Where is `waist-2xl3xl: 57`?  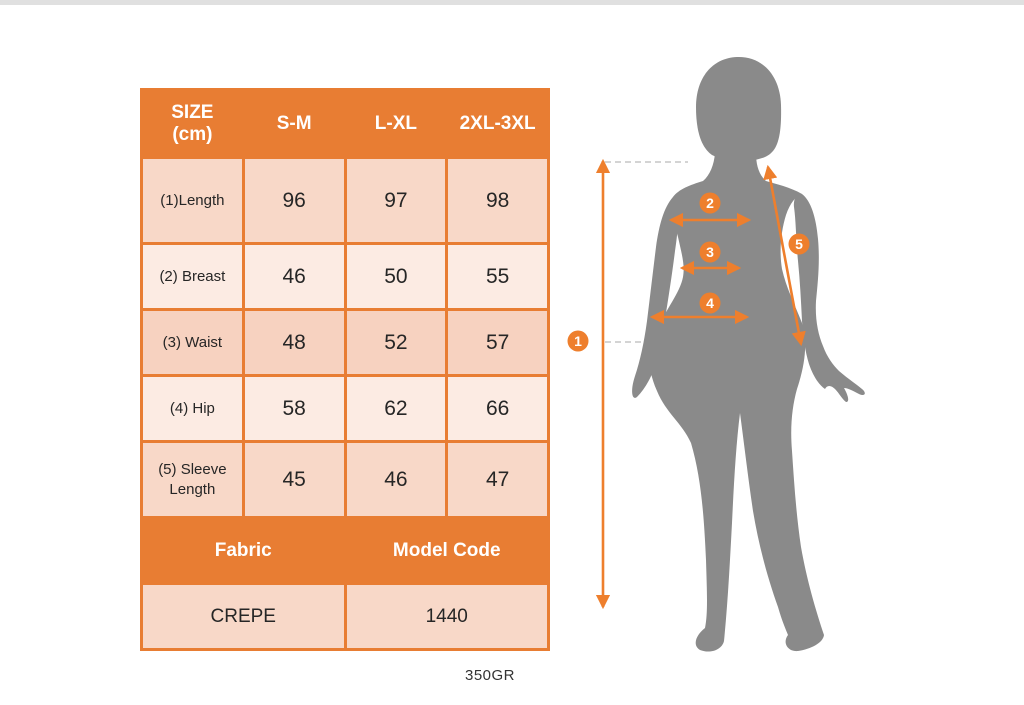
waist-2xl3xl: 57 is located at coordinates (497, 342).